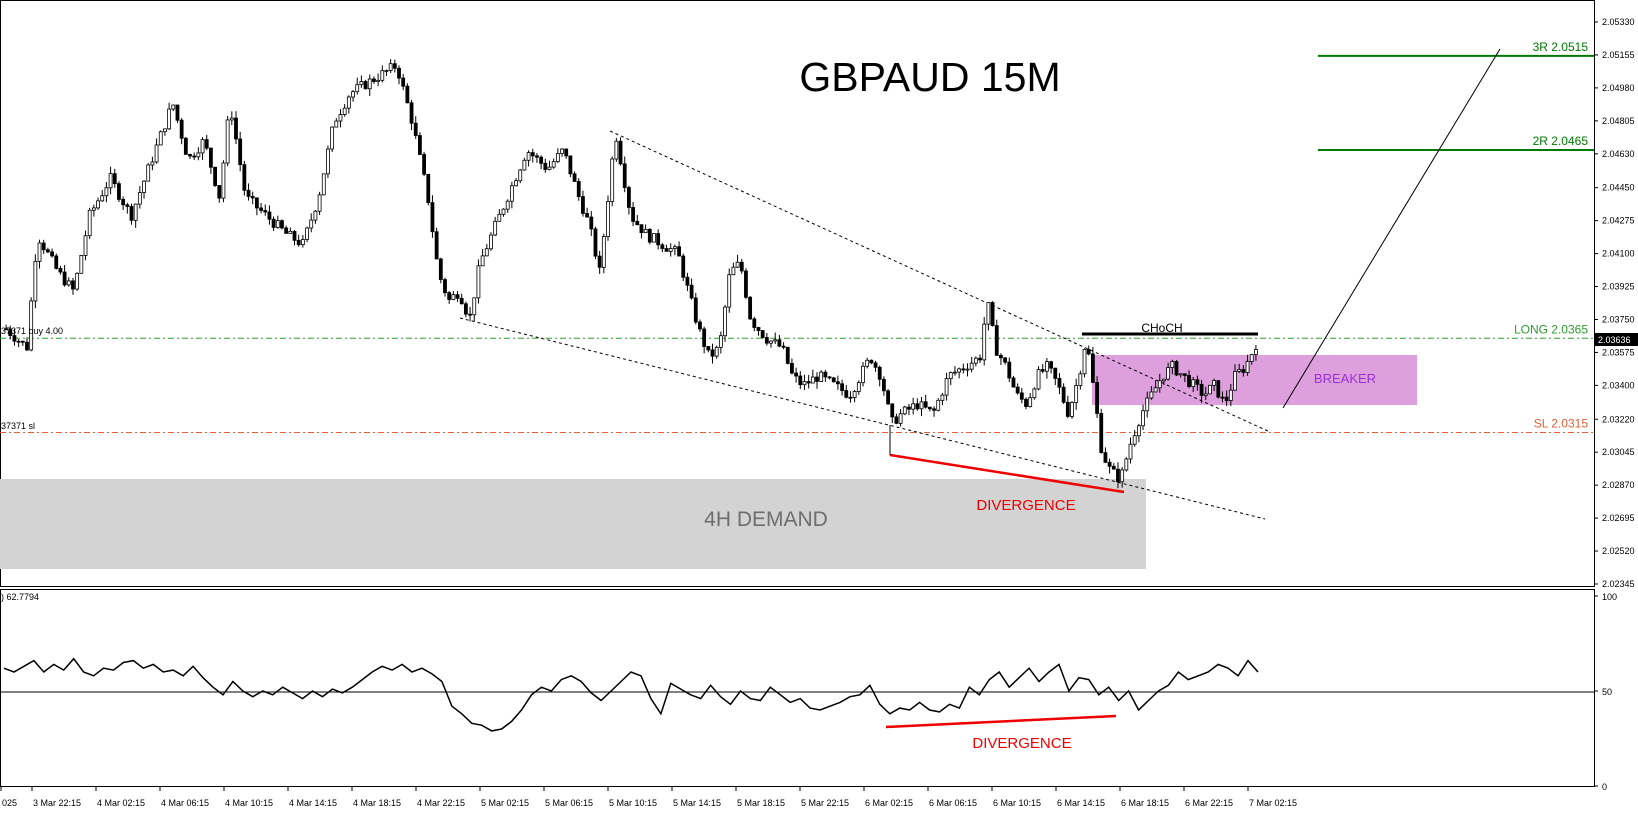  I want to click on price-tick-label: 2.02870, so click(1618, 485).